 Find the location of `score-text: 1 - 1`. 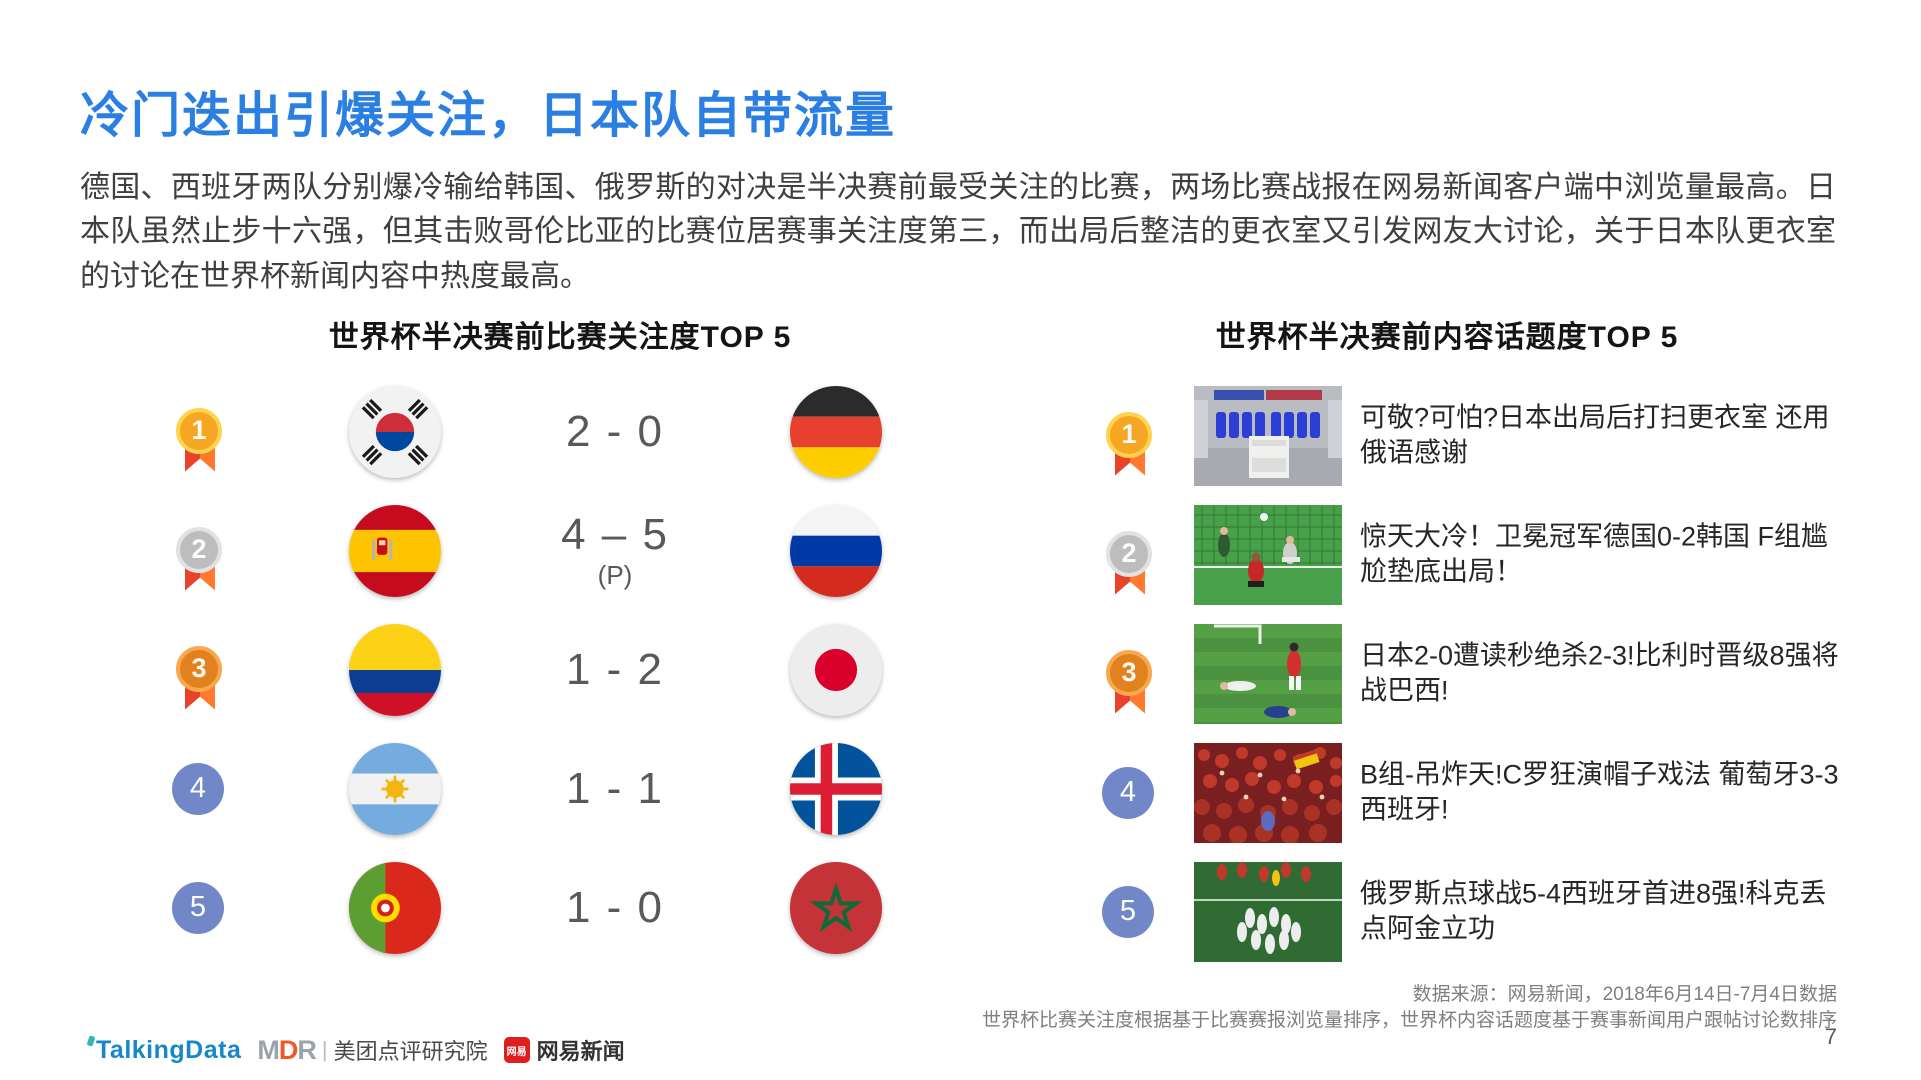

score-text: 1 - 1 is located at coordinates (615, 788).